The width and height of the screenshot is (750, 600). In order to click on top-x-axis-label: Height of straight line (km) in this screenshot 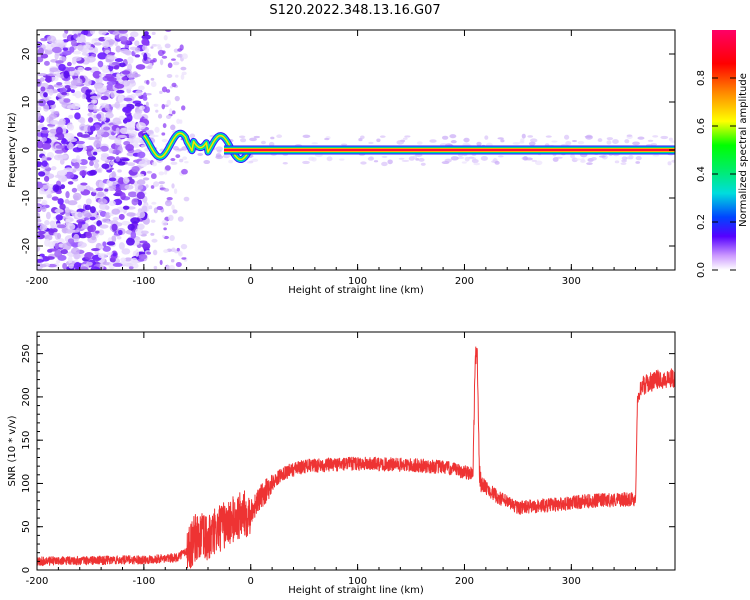, I will do `click(356, 290)`.